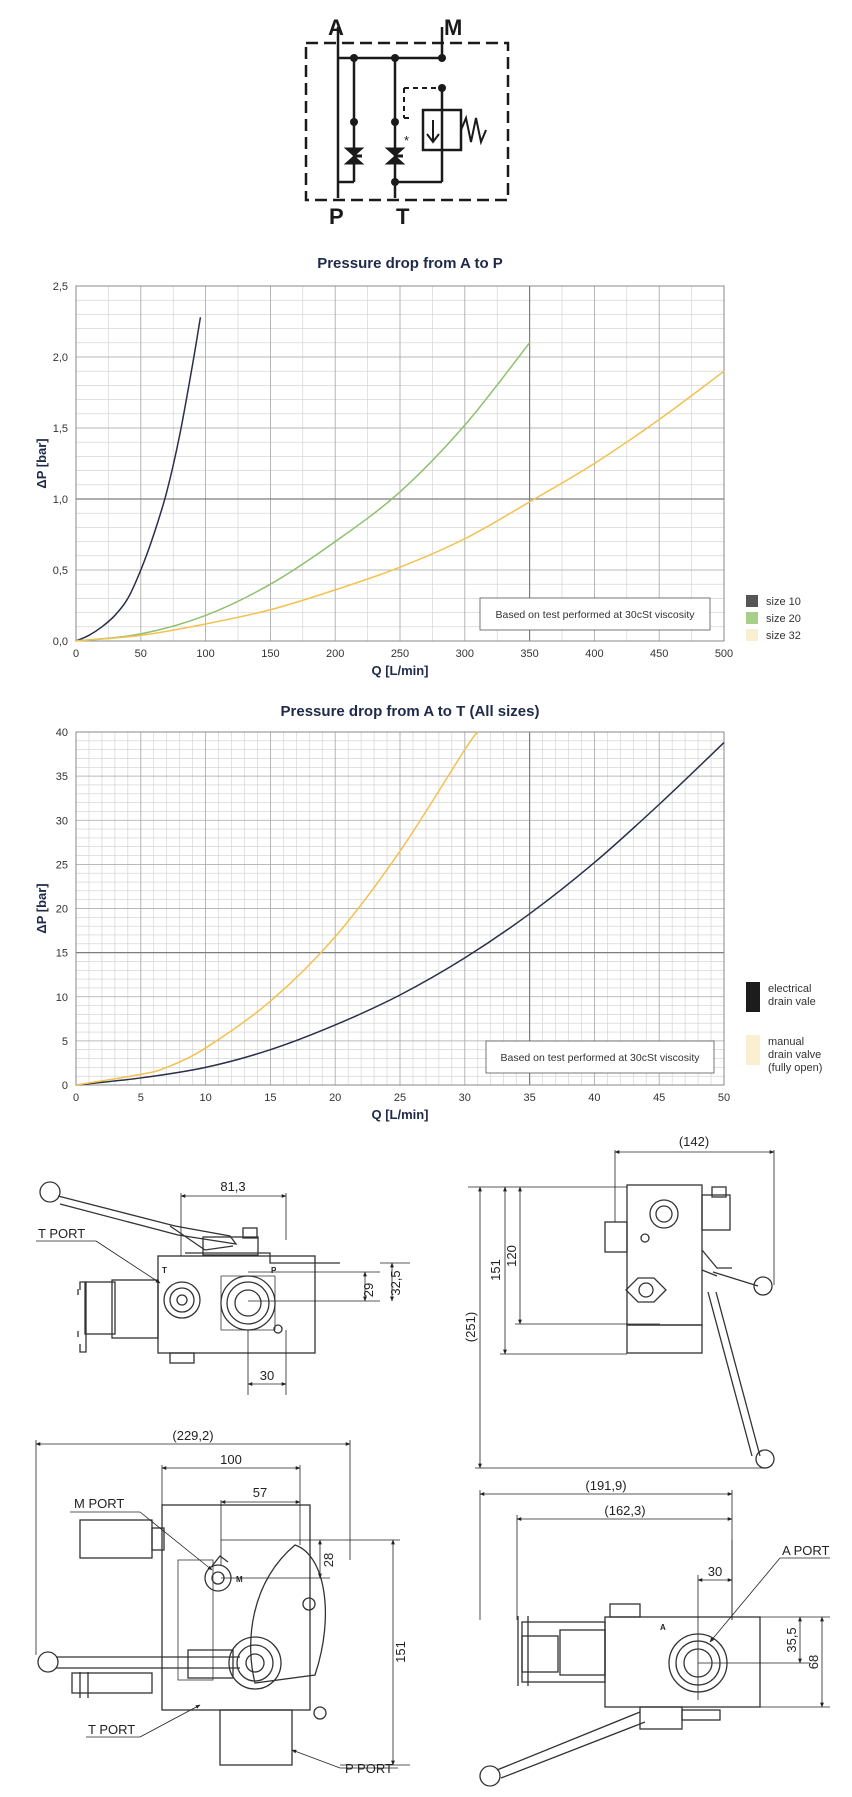 The image size is (852, 1797). Describe the element at coordinates (400, 1652) in the screenshot. I see `dim-top-151: 151` at that location.